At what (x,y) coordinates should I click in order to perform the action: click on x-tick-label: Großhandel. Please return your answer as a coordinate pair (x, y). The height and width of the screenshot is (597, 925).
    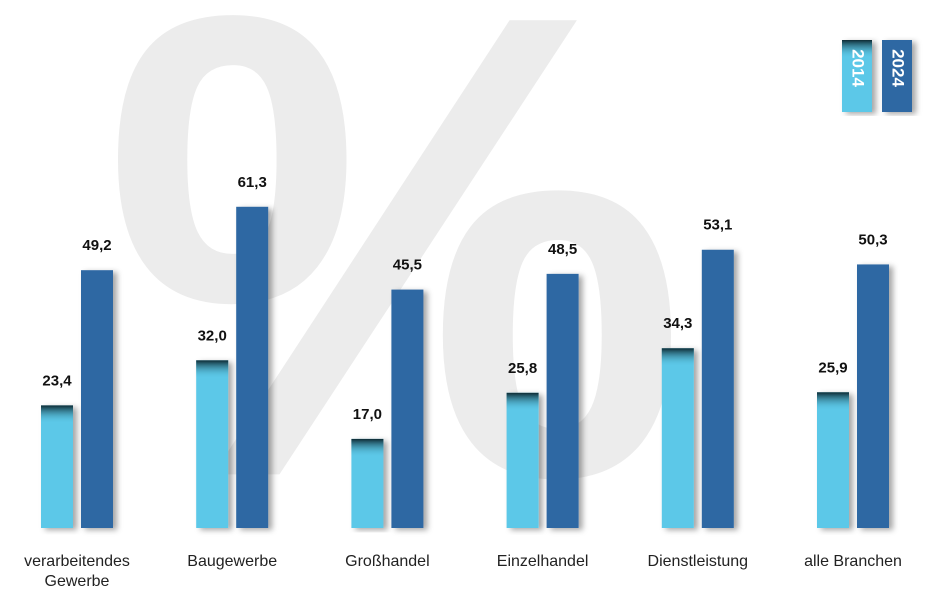
    Looking at the image, I should click on (387, 561).